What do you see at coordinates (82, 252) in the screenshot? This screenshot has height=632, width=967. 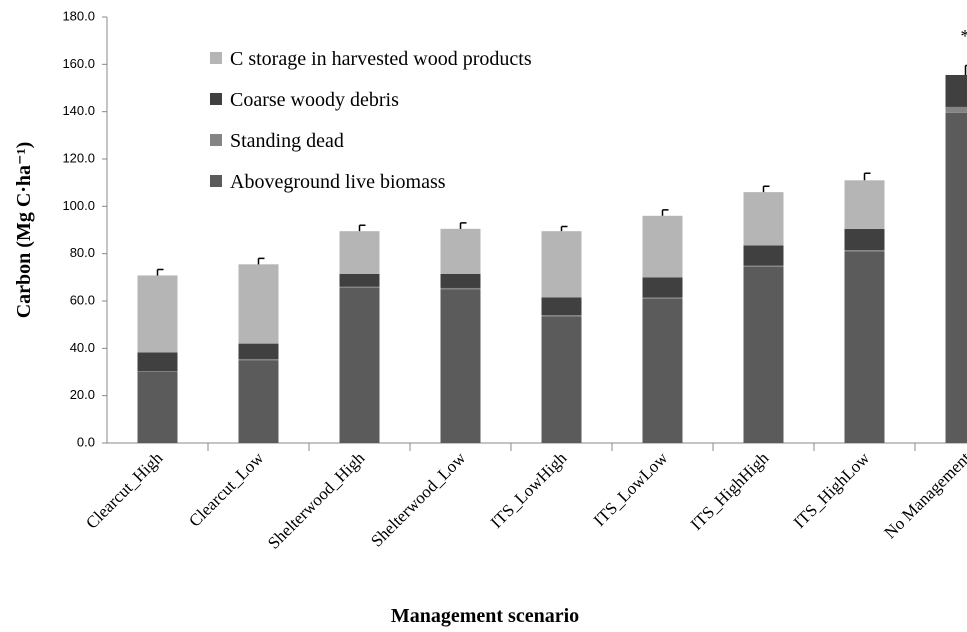 I see `y-tick-label: 80.0` at bounding box center [82, 252].